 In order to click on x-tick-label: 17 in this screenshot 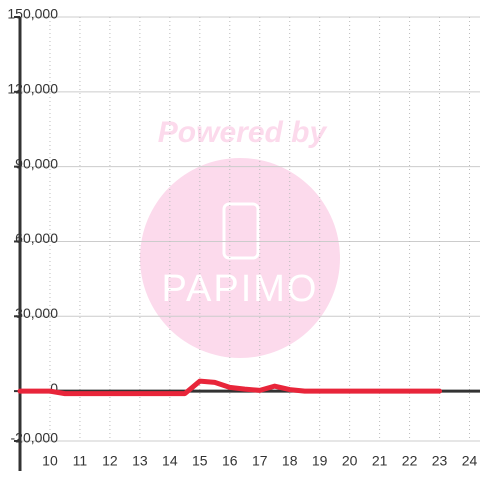, I will do `click(260, 461)`.